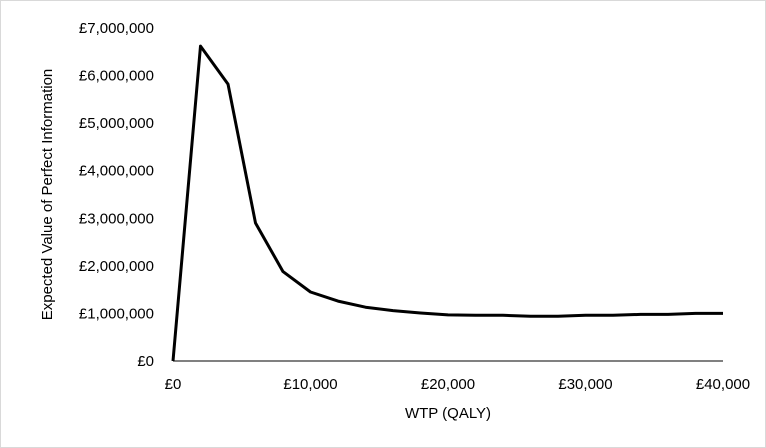 The width and height of the screenshot is (766, 448). I want to click on y-tick-label: £2,000,000, so click(116, 266).